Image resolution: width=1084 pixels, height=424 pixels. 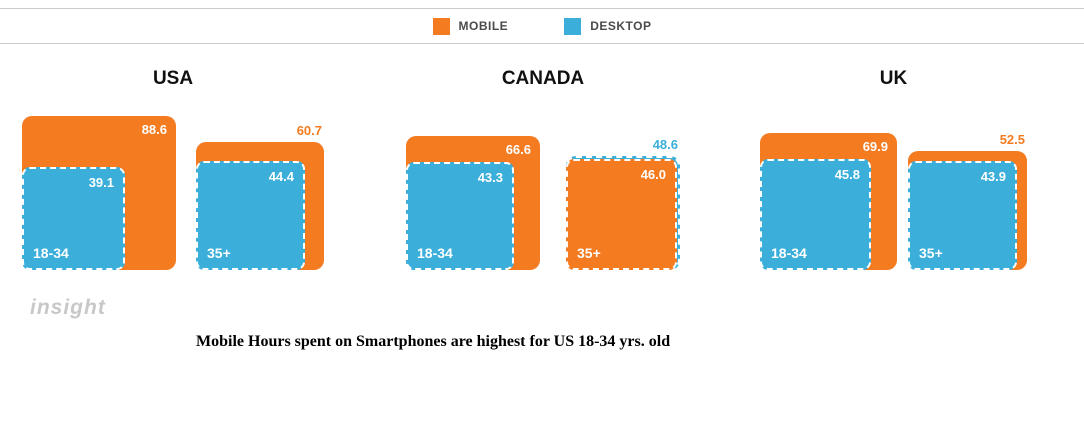 What do you see at coordinates (101, 182) in the screenshot?
I see `desktop-value-label: 39.1` at bounding box center [101, 182].